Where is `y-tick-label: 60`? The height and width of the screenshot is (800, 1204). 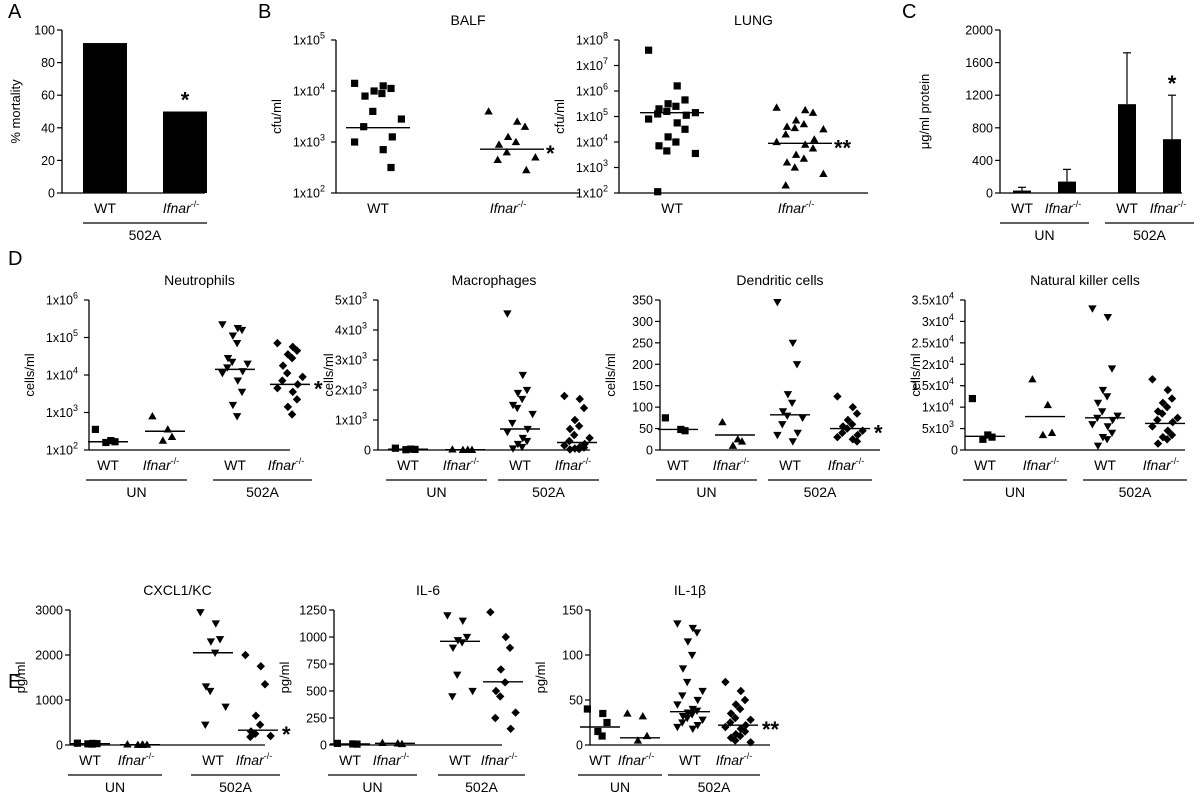 y-tick-label: 60 is located at coordinates (48, 96).